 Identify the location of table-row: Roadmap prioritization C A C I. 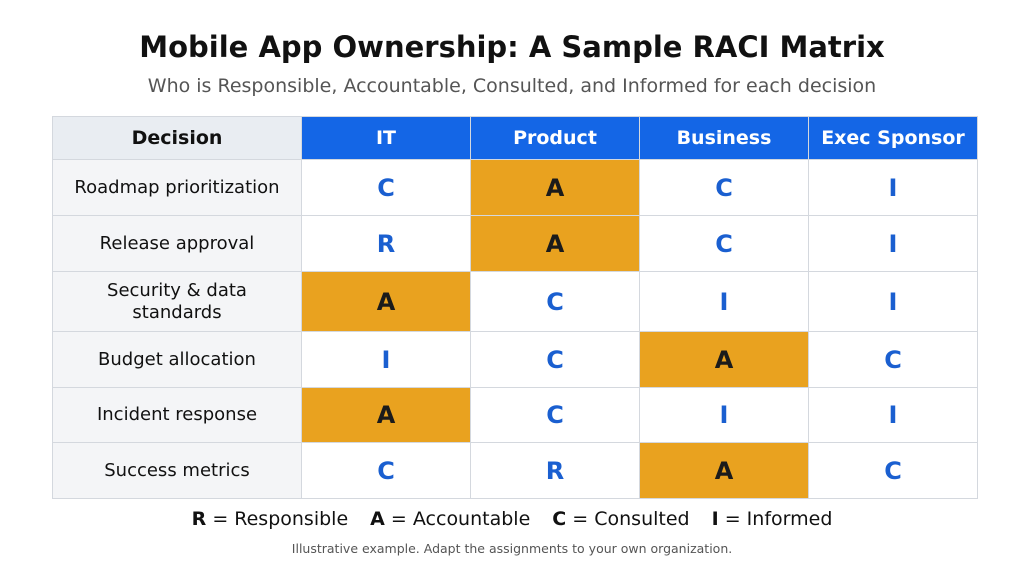
(515, 187).